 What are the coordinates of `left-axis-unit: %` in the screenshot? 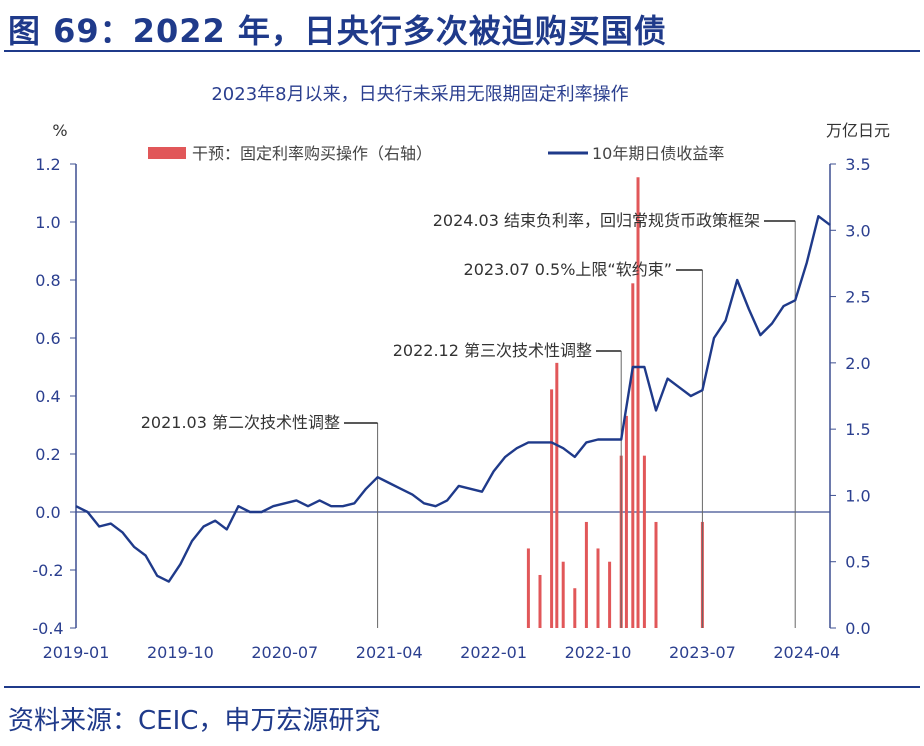 It's located at (59, 130).